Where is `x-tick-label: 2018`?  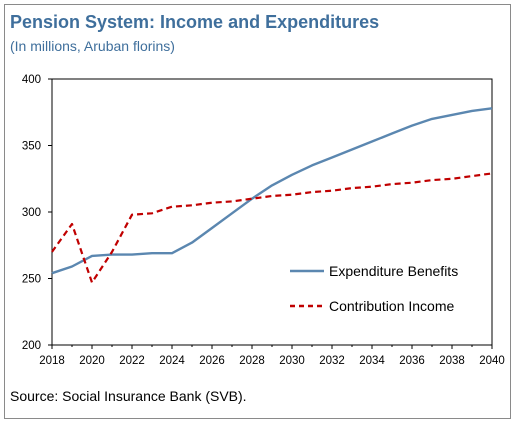
x-tick-label: 2018 is located at coordinates (52, 361).